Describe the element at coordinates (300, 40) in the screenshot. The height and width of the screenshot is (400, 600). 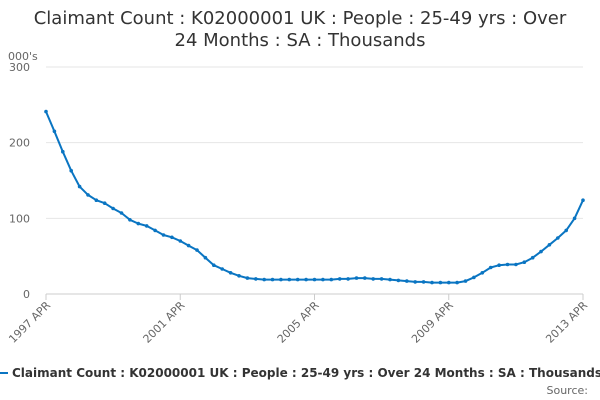
I see `chart-title-line-2: 24 Months : SA : Thousands` at that location.